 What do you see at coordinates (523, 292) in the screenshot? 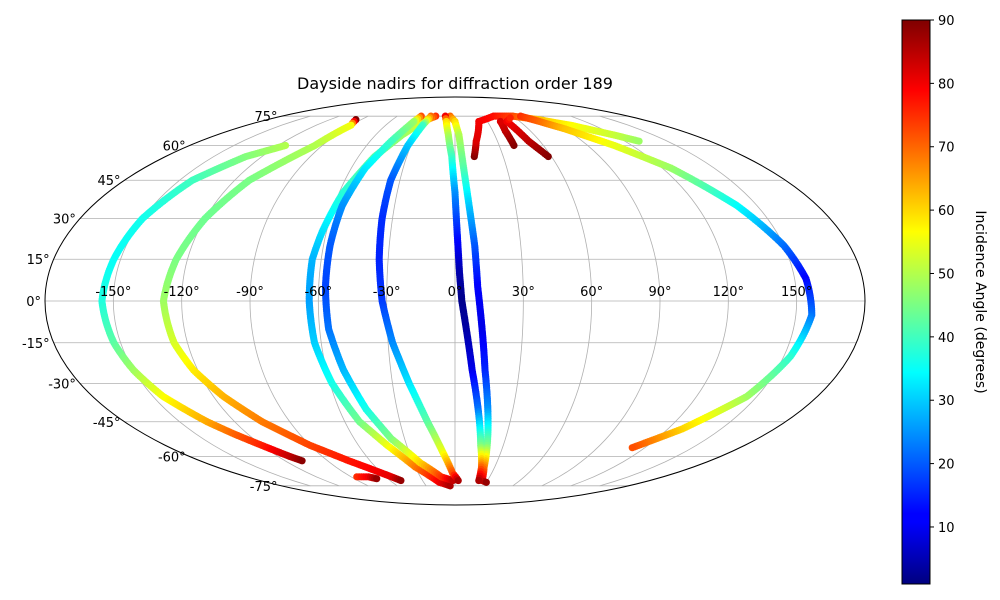
I see `longitude-tick-label: 30°` at bounding box center [523, 292].